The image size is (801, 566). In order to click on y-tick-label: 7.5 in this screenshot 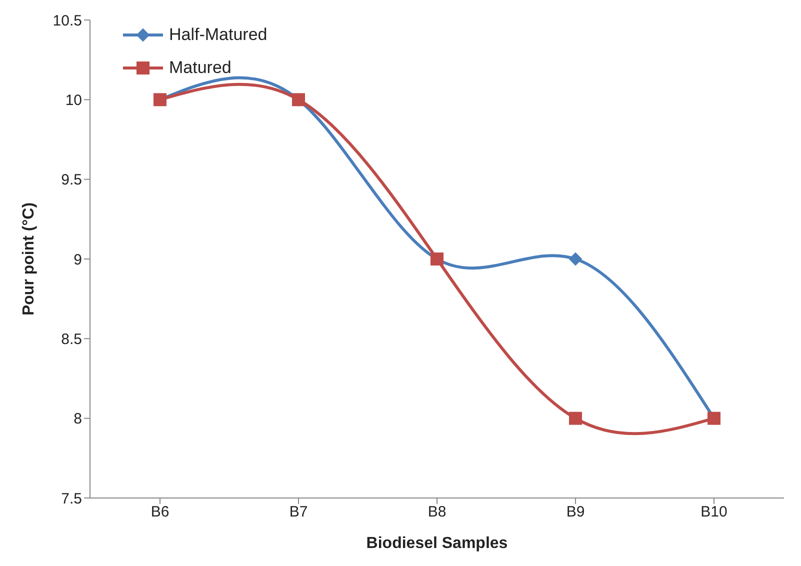, I will do `click(71, 499)`.